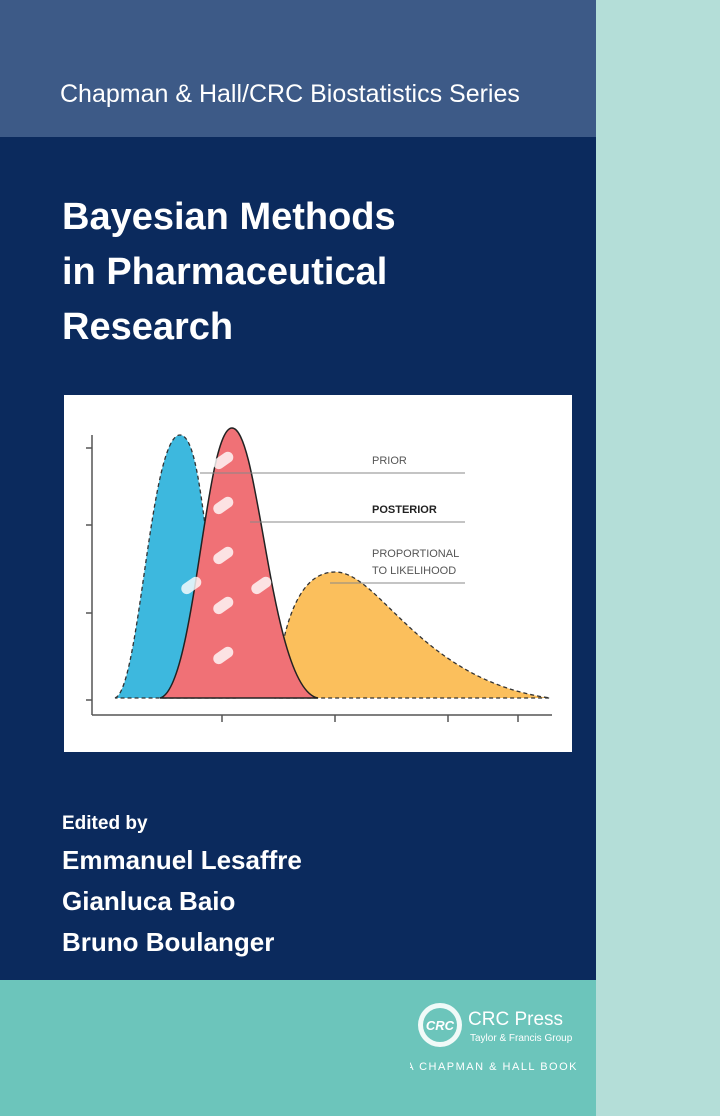  Describe the element at coordinates (440, 1025) in the screenshot. I see `logo-text: CRC` at that location.